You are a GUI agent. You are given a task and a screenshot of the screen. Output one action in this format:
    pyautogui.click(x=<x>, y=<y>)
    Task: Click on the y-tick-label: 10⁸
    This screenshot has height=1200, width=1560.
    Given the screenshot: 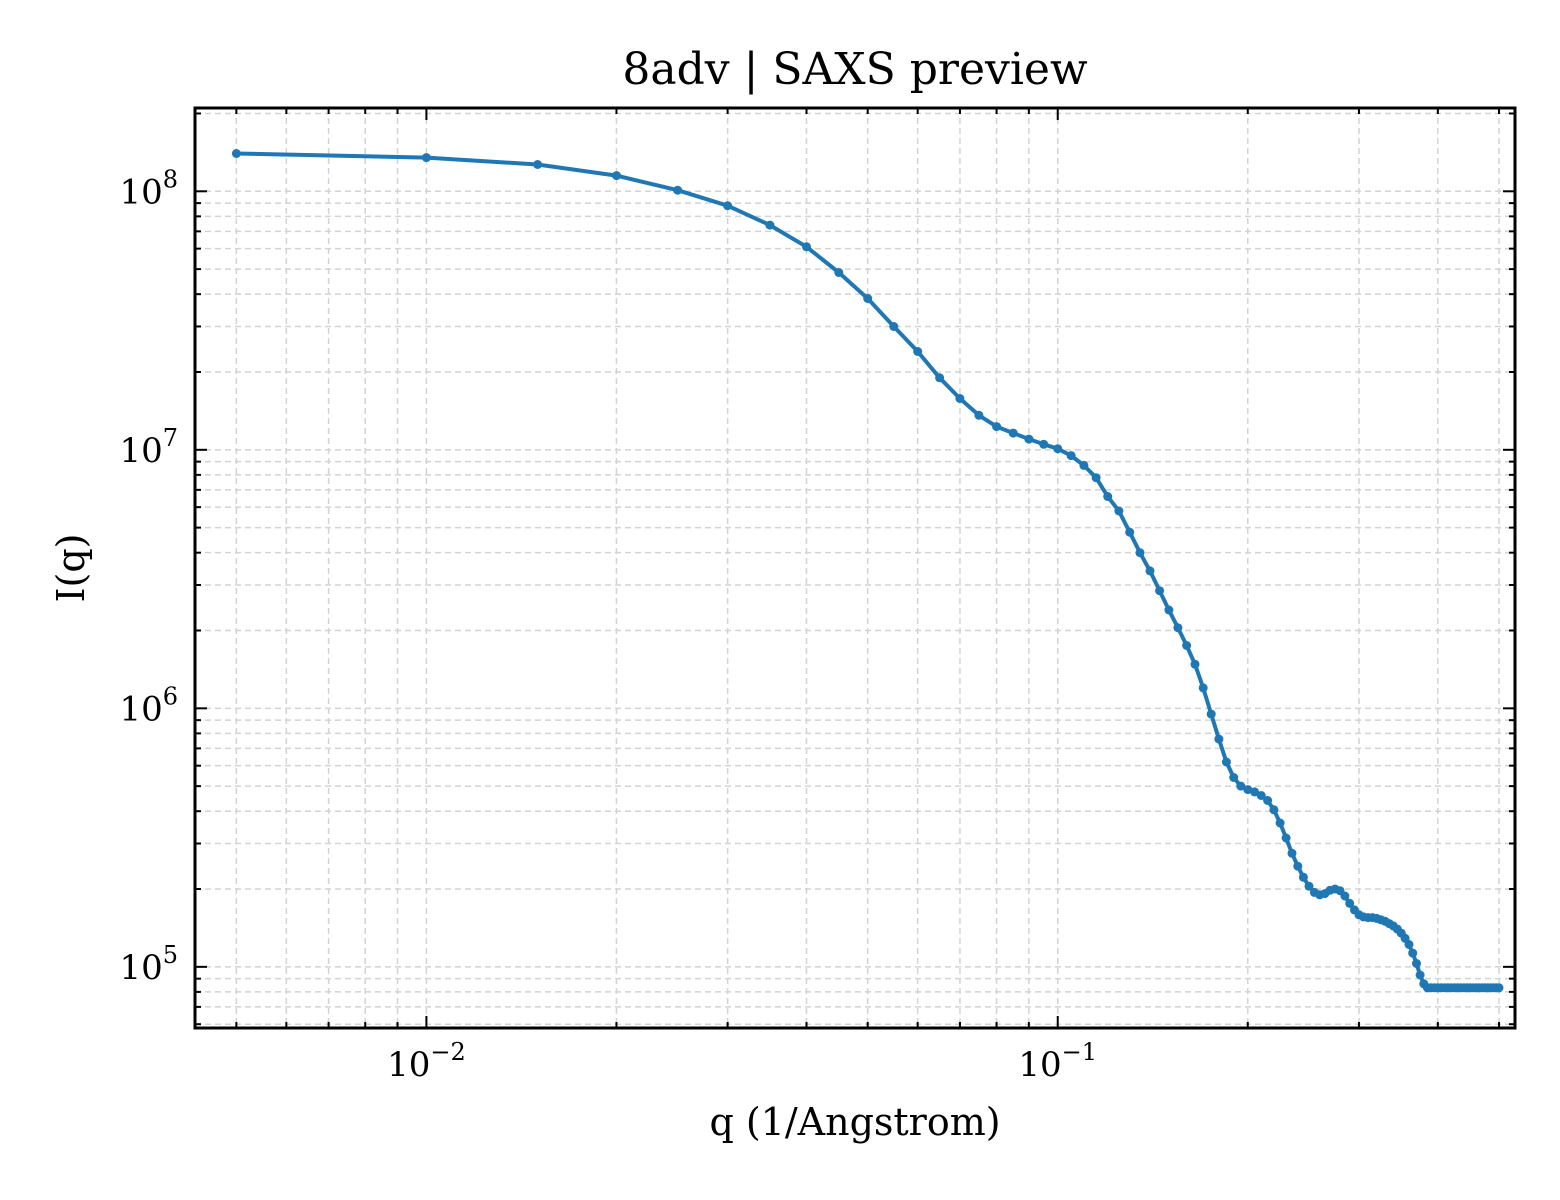 What is the action you would take?
    pyautogui.click(x=148, y=188)
    